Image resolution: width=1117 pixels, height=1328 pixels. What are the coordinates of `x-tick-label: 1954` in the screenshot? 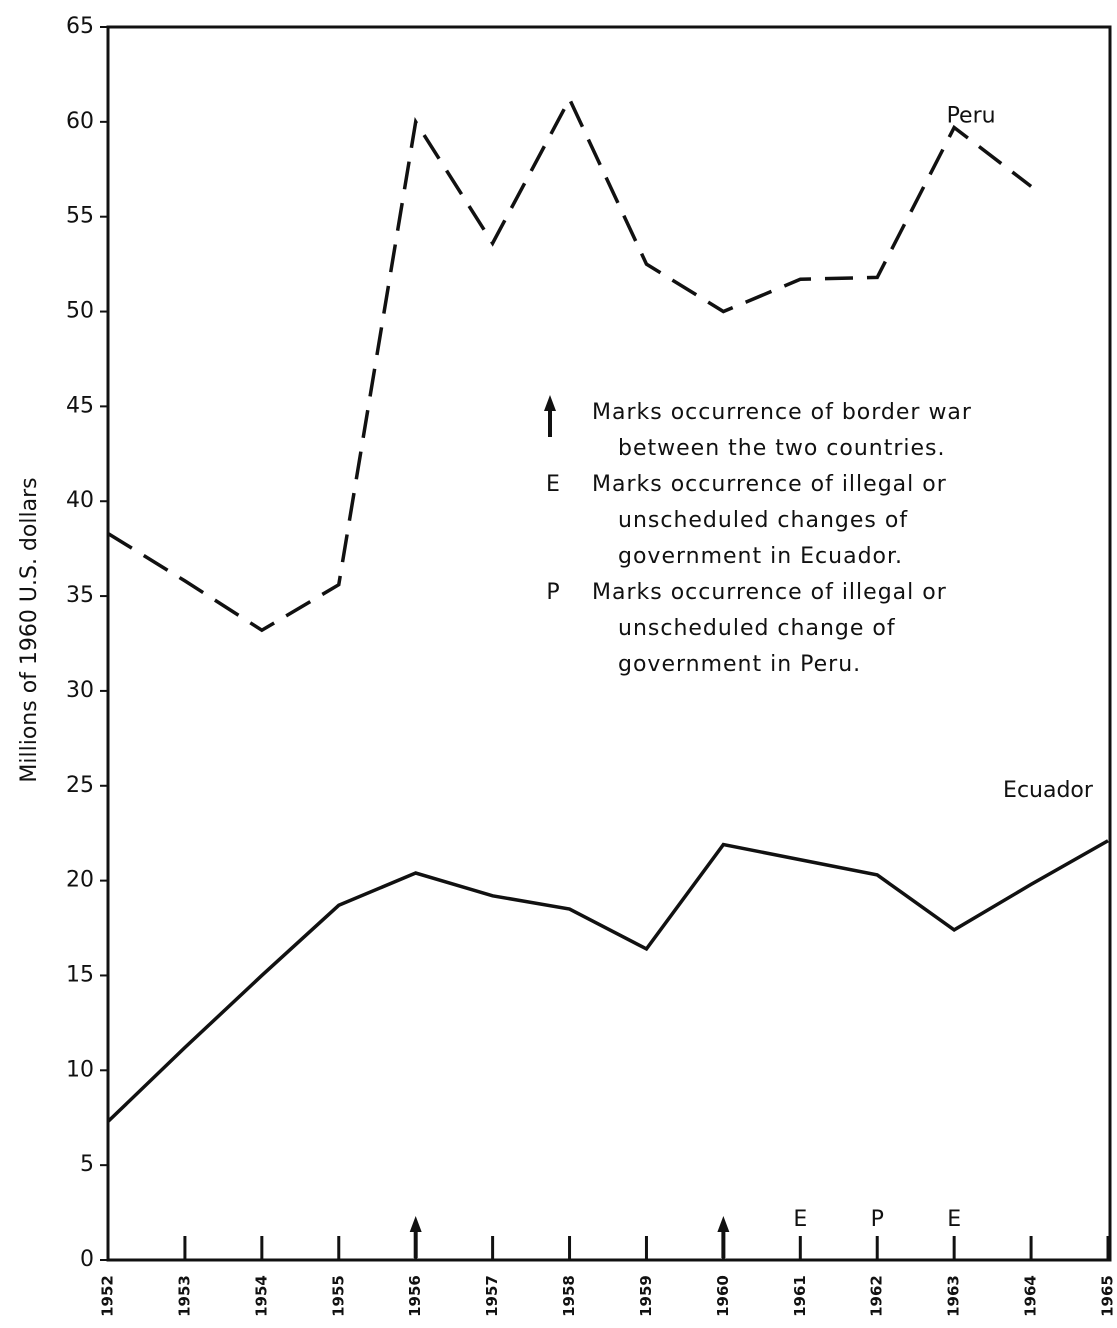 It's located at (261, 1296).